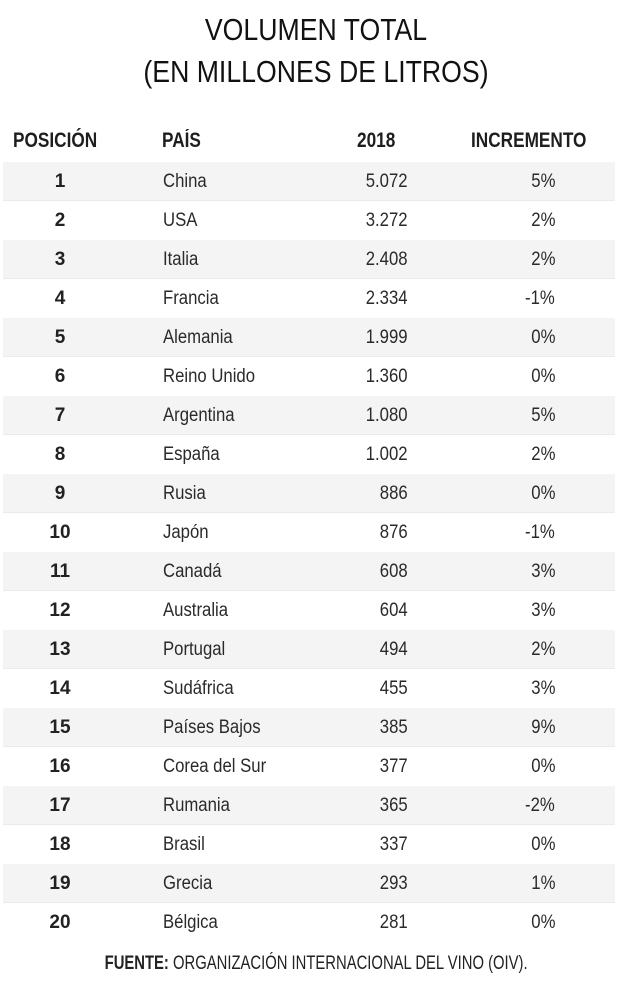 The width and height of the screenshot is (632, 995). What do you see at coordinates (387, 259) in the screenshot?
I see `cell-value-2018: 2.408` at bounding box center [387, 259].